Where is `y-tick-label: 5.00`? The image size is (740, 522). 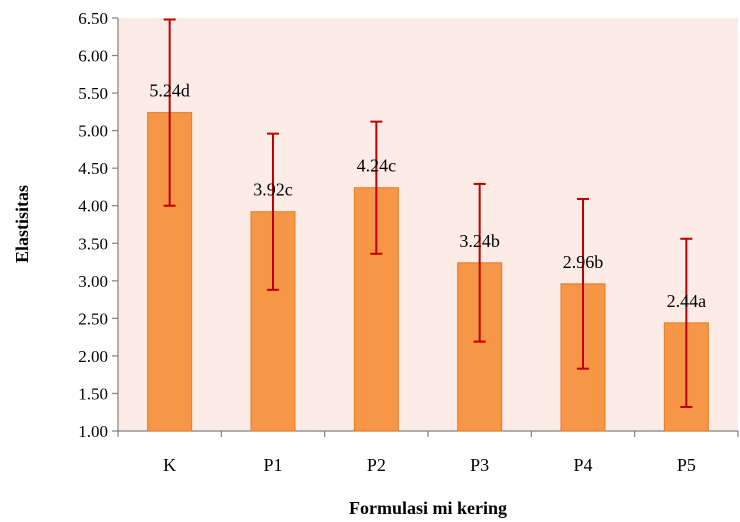
y-tick-label: 5.00 is located at coordinates (93, 131).